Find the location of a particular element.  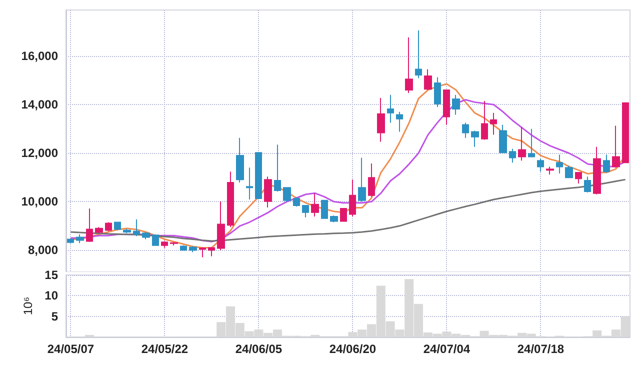

x-tick-label: 24/07/04 is located at coordinates (446, 349).